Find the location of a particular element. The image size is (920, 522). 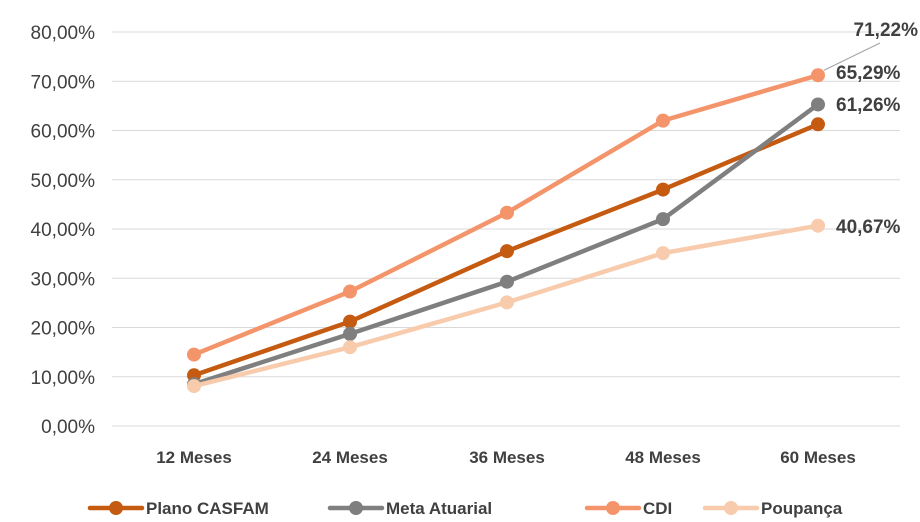

data-label: 61,26% is located at coordinates (868, 105).